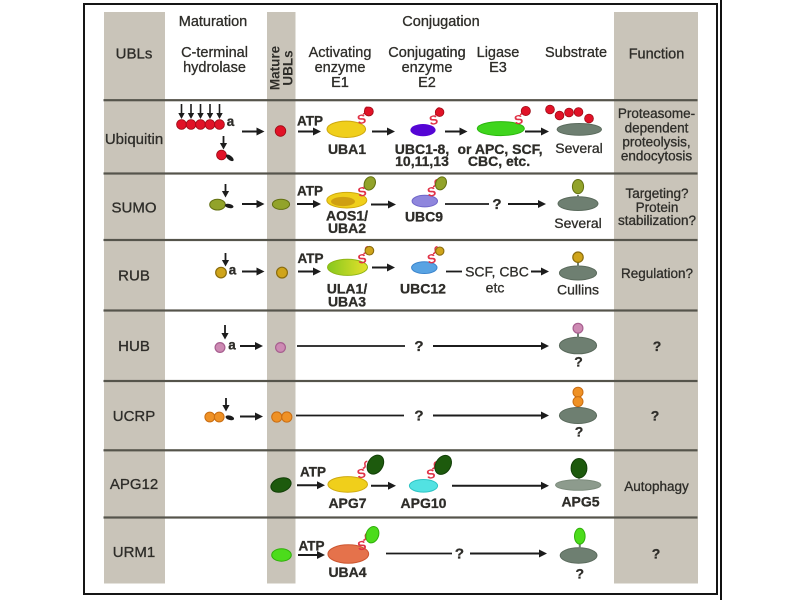 The width and height of the screenshot is (800, 600). What do you see at coordinates (347, 228) in the screenshot?
I see `svg-text: UBA2` at bounding box center [347, 228].